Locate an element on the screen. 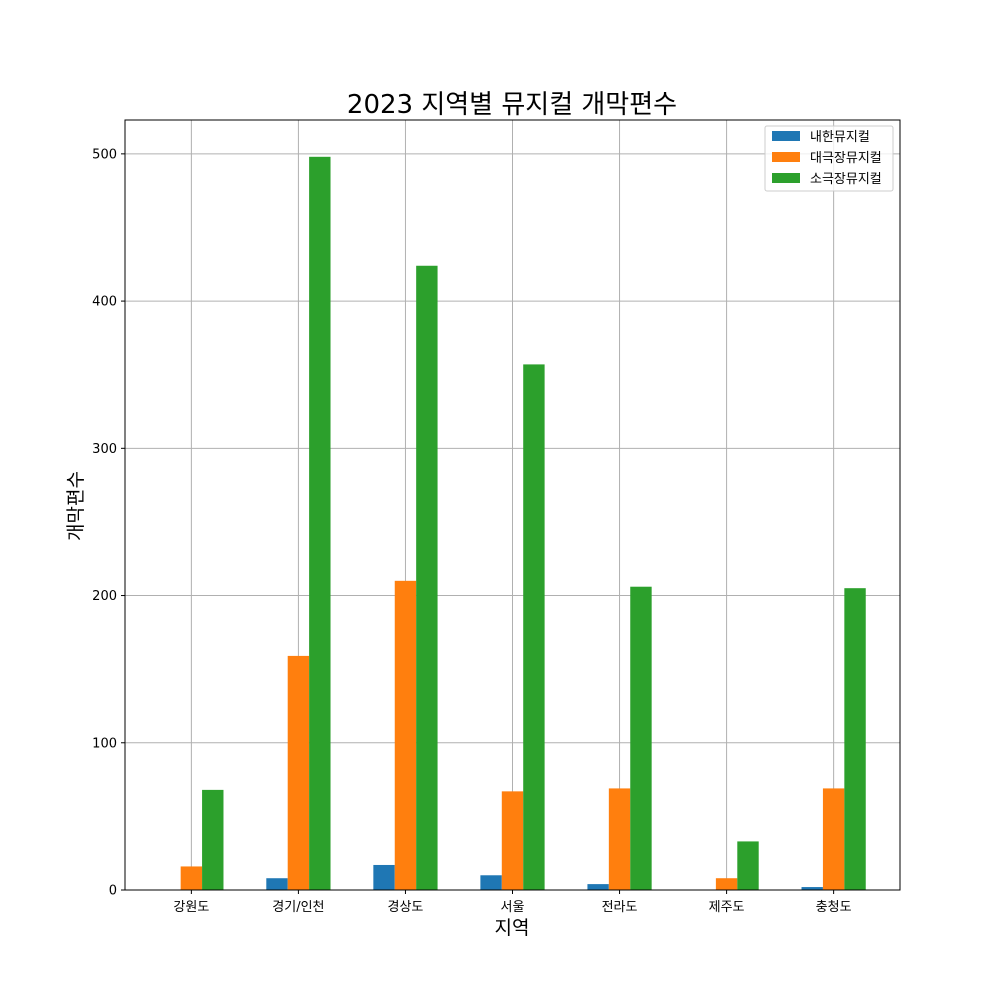  x-tick-label: 전라도 is located at coordinates (620, 907).